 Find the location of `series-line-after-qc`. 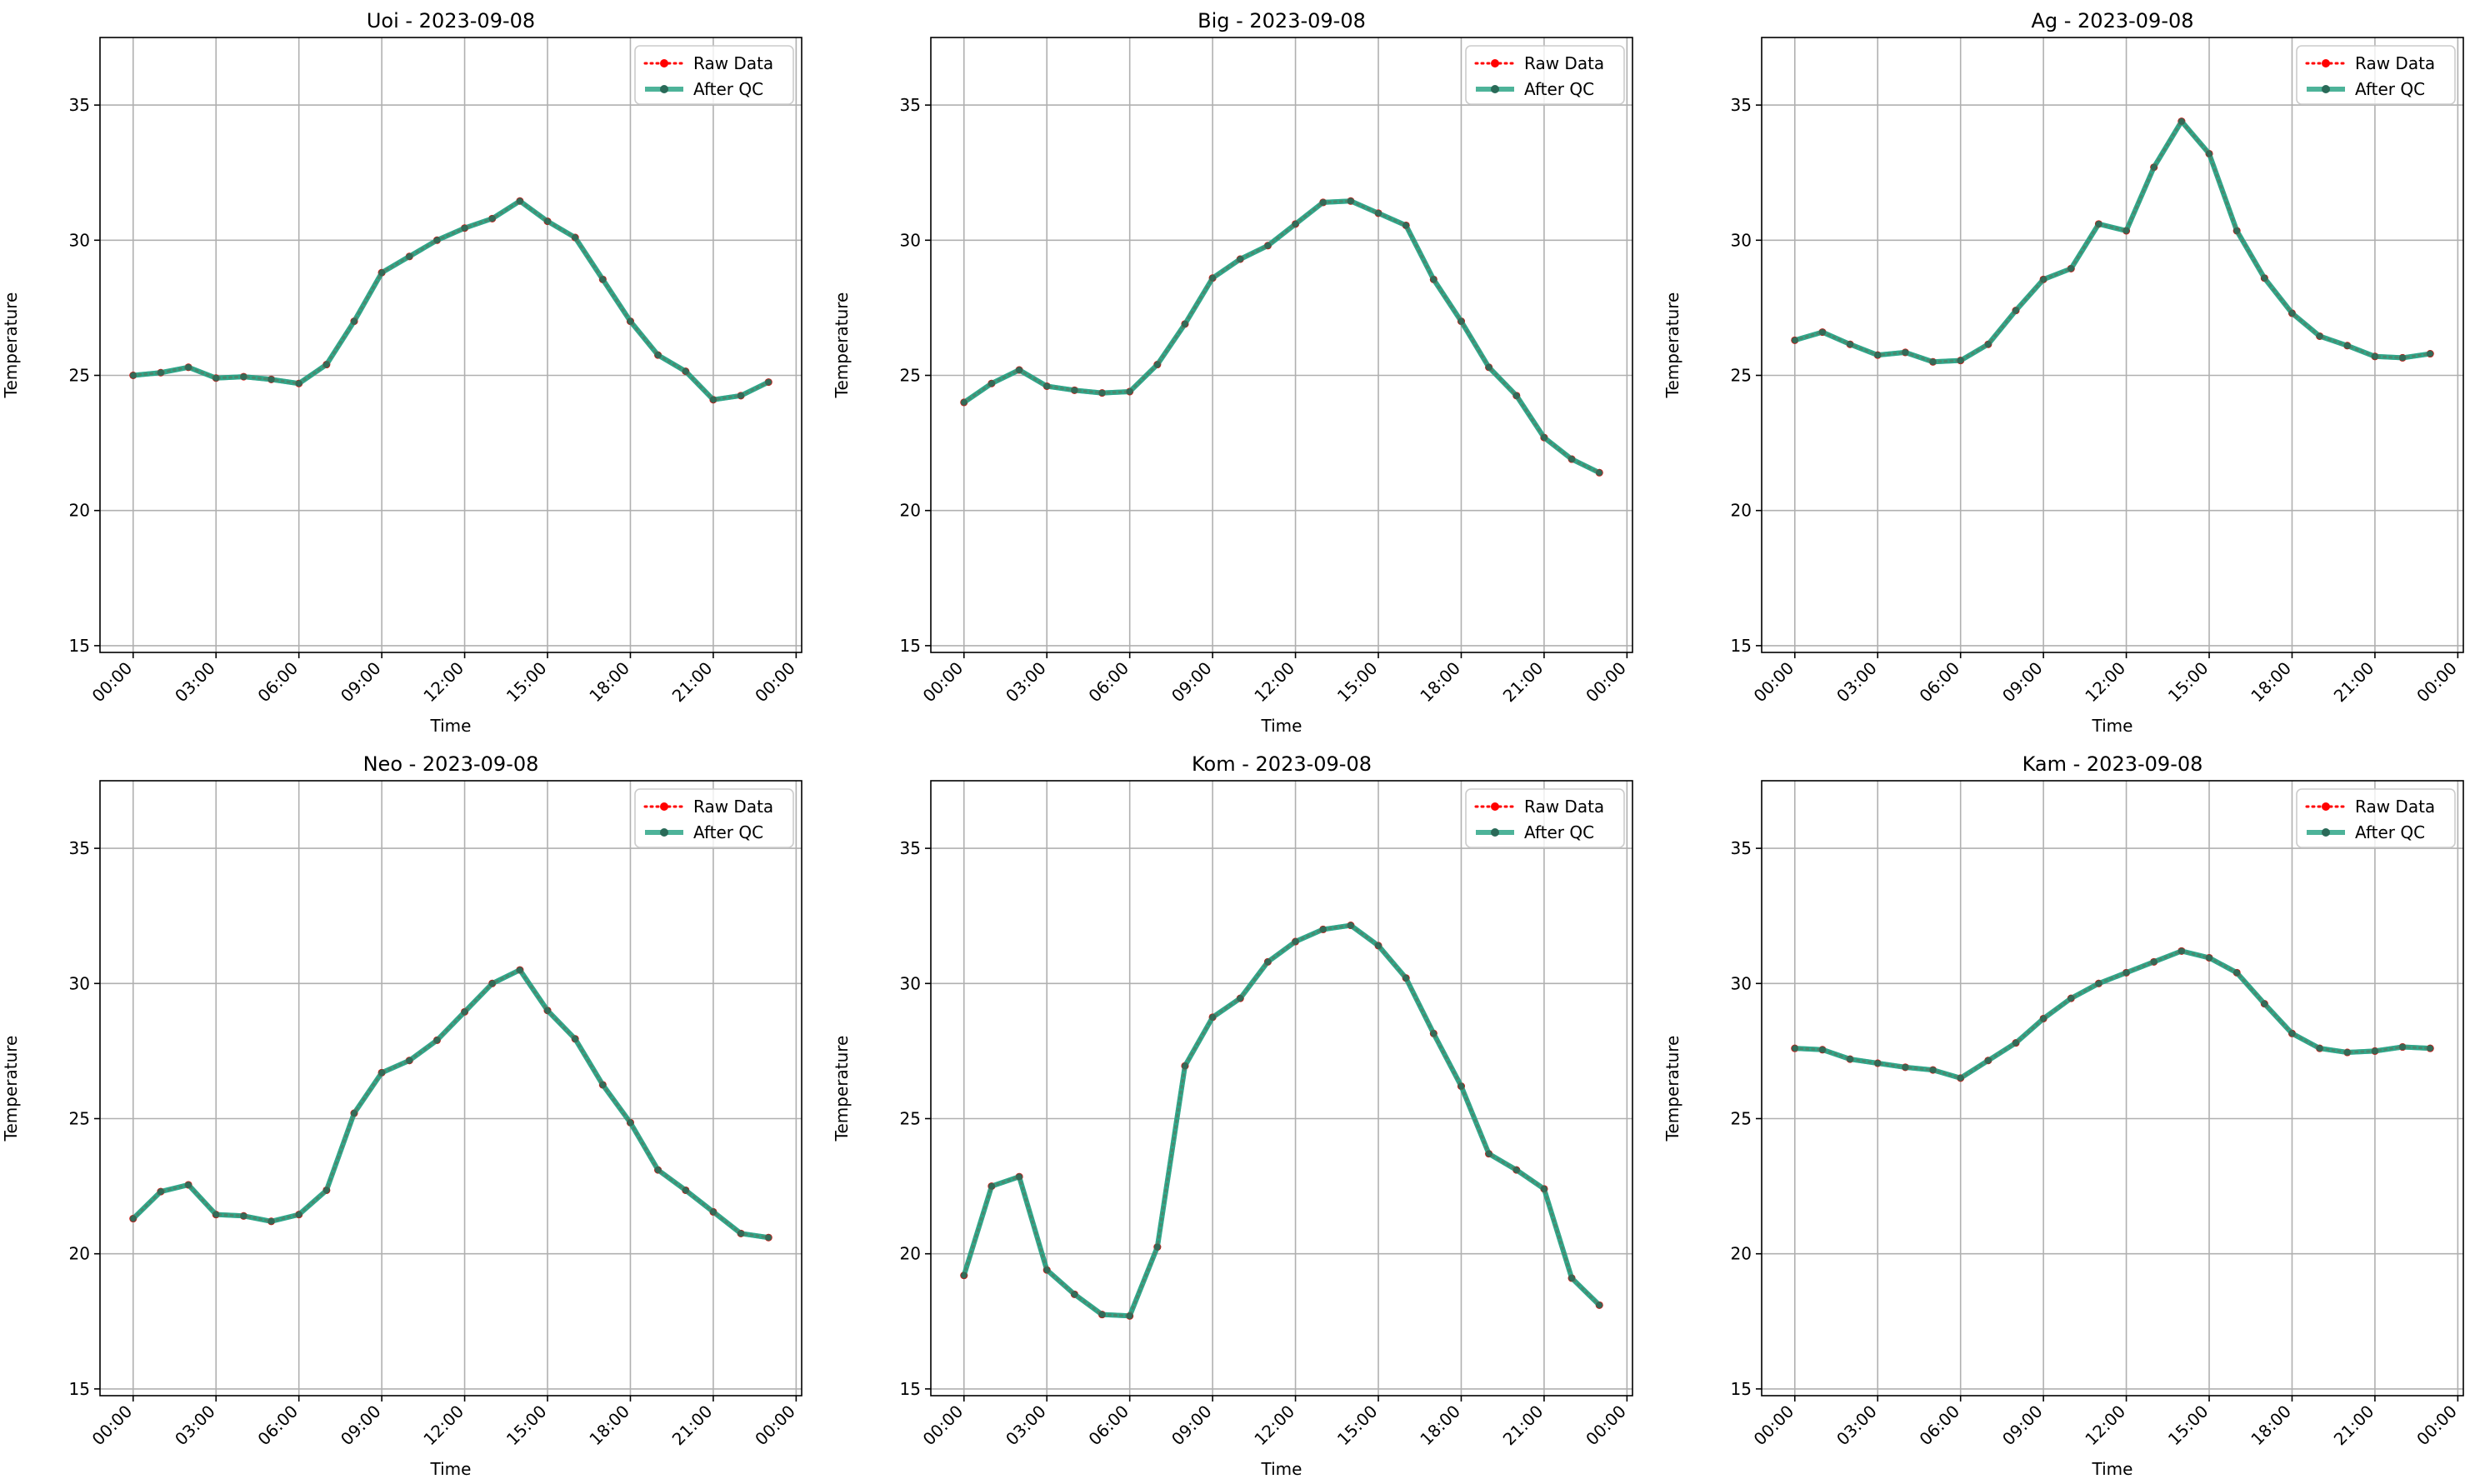

series-line-after-qc is located at coordinates (1281, 337).